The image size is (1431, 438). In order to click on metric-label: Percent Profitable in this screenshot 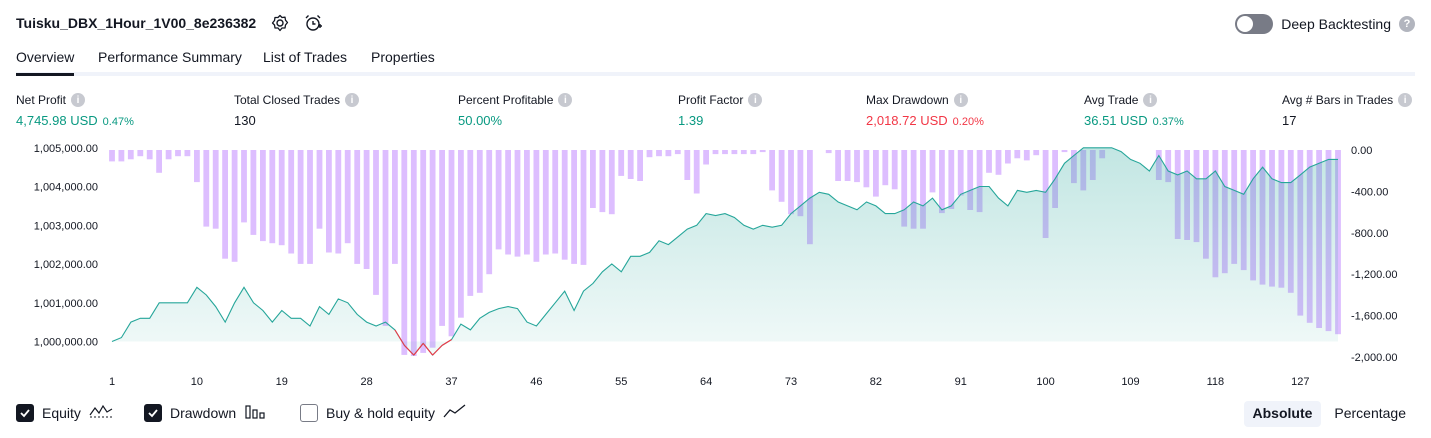, I will do `click(506, 100)`.